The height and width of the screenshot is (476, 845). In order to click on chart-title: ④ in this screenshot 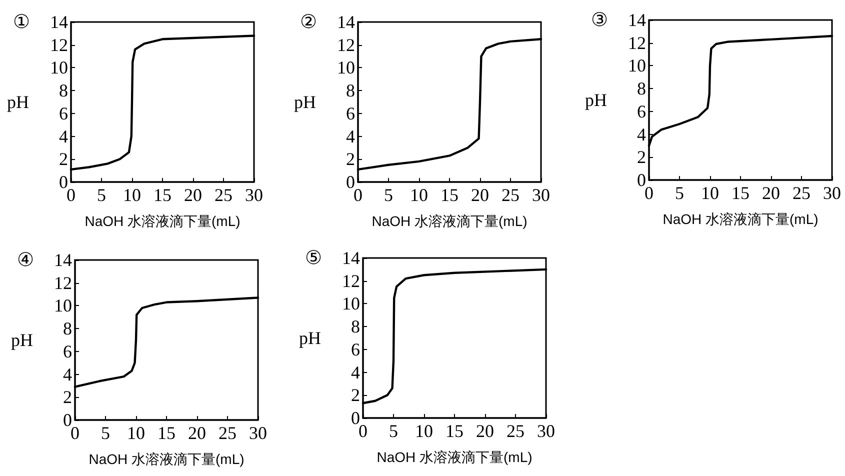, I will do `click(25, 260)`.